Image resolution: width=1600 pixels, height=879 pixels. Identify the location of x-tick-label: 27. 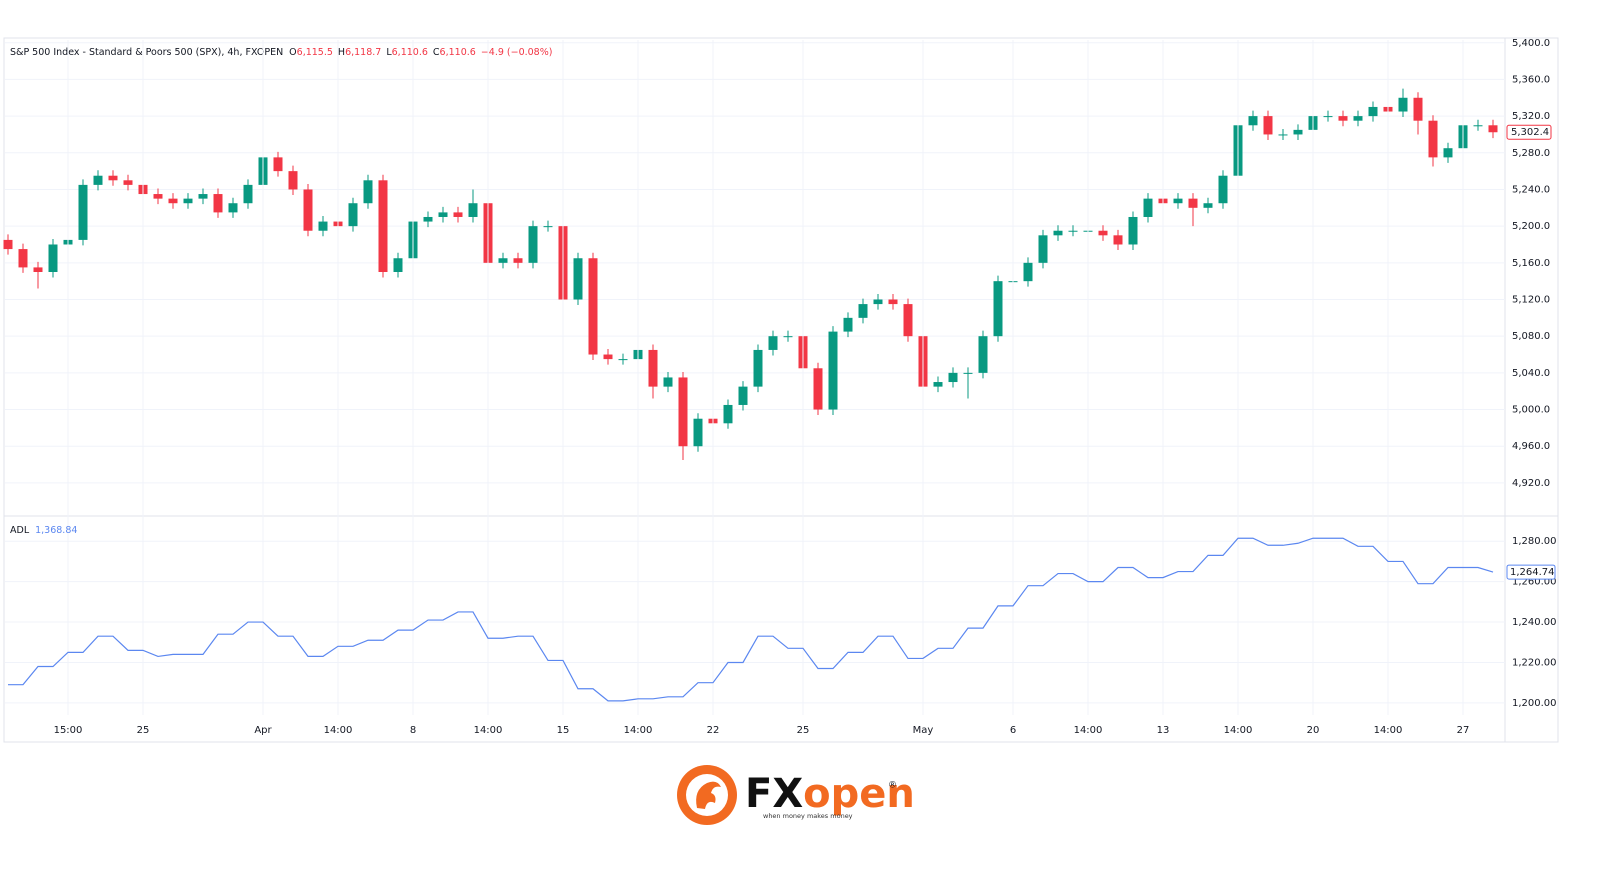
(1463, 730).